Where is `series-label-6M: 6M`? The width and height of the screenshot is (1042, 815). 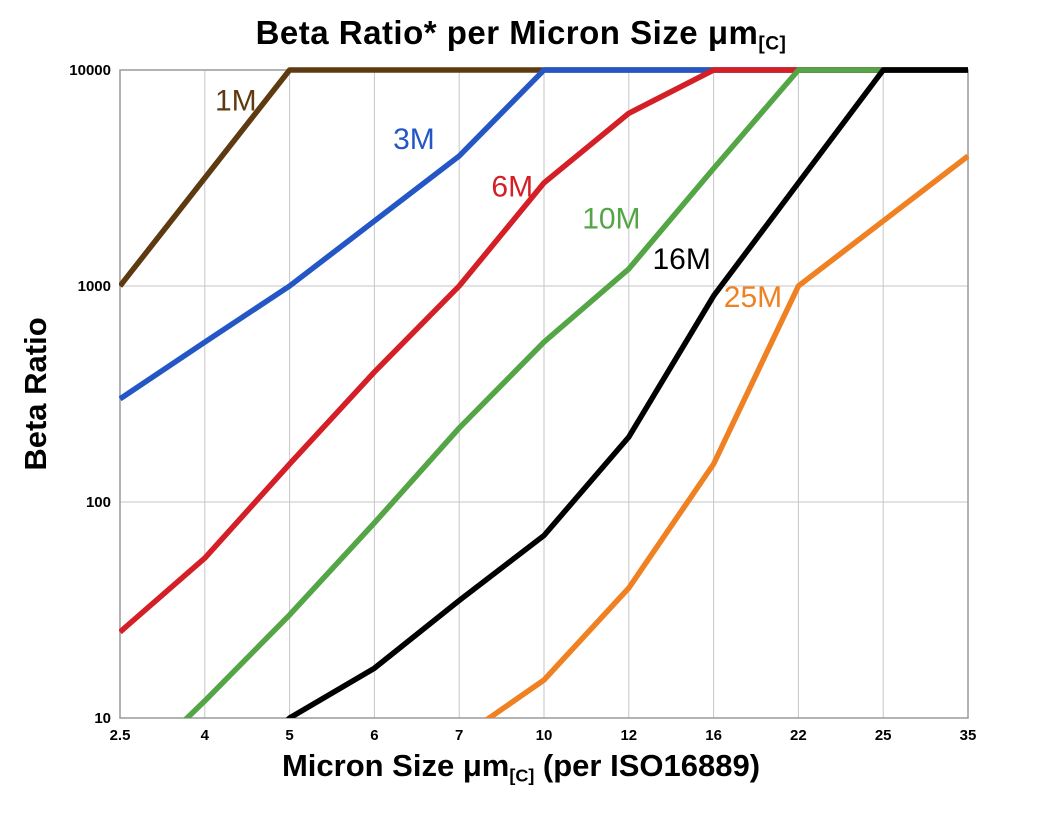 series-label-6M: 6M is located at coordinates (512, 186).